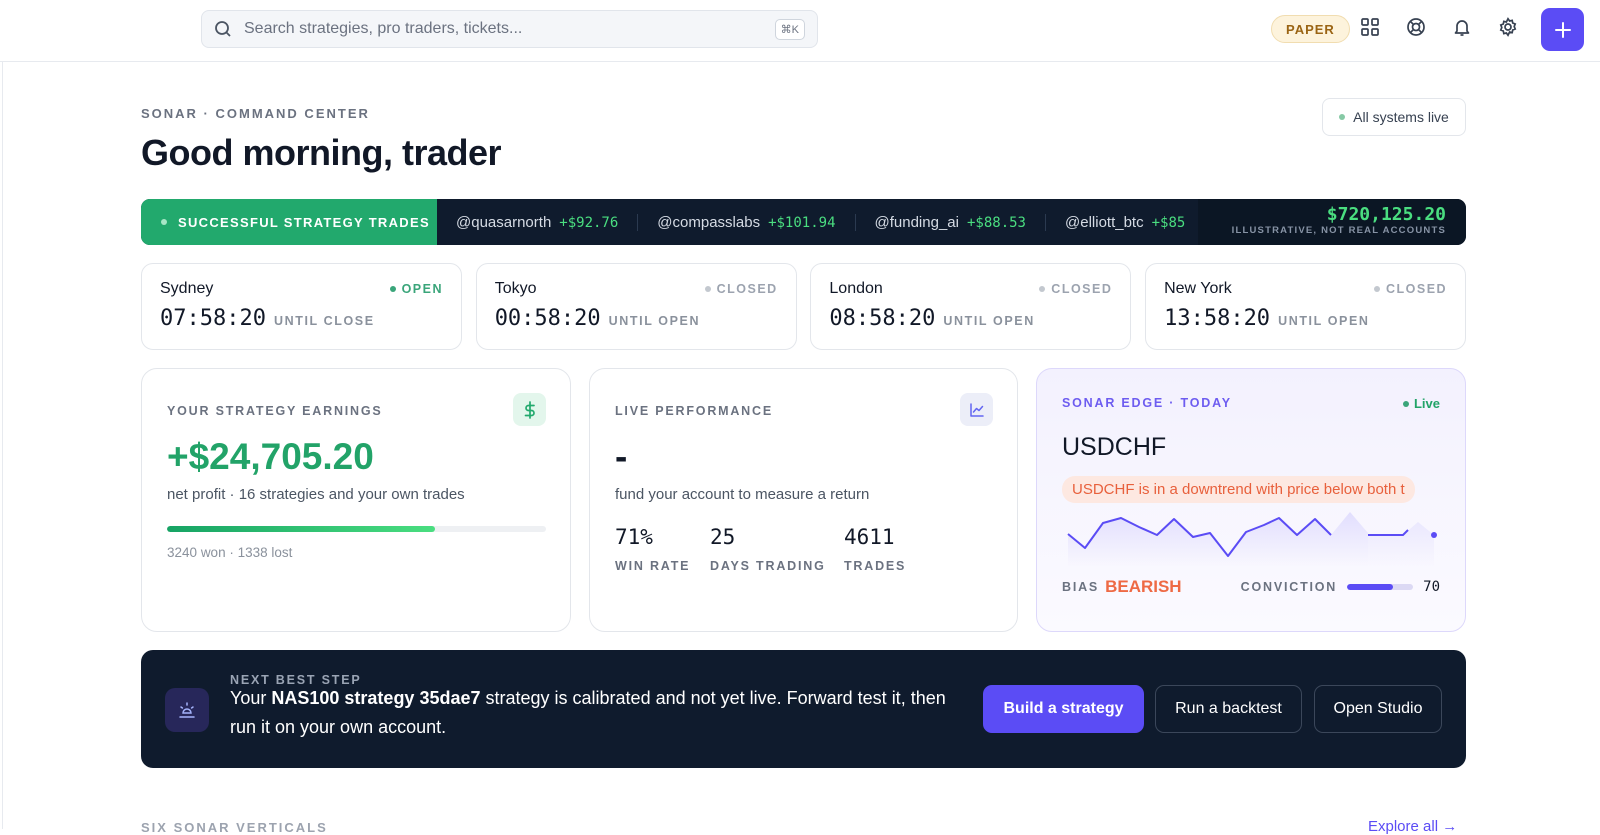  I want to click on win-loss-track, so click(356, 529).